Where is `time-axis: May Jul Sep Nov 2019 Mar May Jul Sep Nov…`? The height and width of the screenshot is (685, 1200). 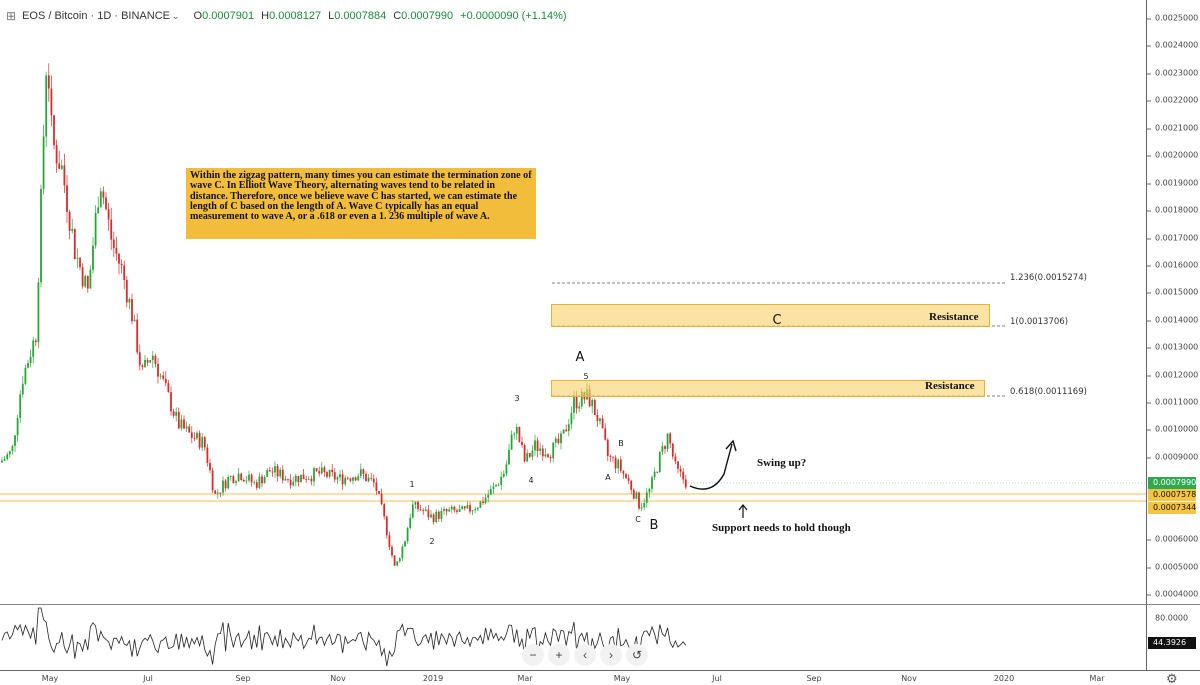
time-axis: May Jul Sep Nov 2019 Mar May Jul Sep Nov… is located at coordinates (600, 677).